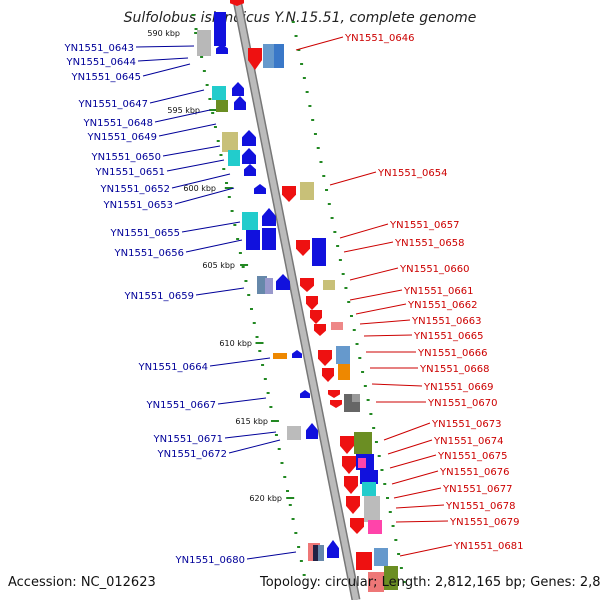 The image size is (600, 600). What do you see at coordinates (159, 296) in the screenshot?
I see `gene-label-minus: YN1551_0659` at bounding box center [159, 296].